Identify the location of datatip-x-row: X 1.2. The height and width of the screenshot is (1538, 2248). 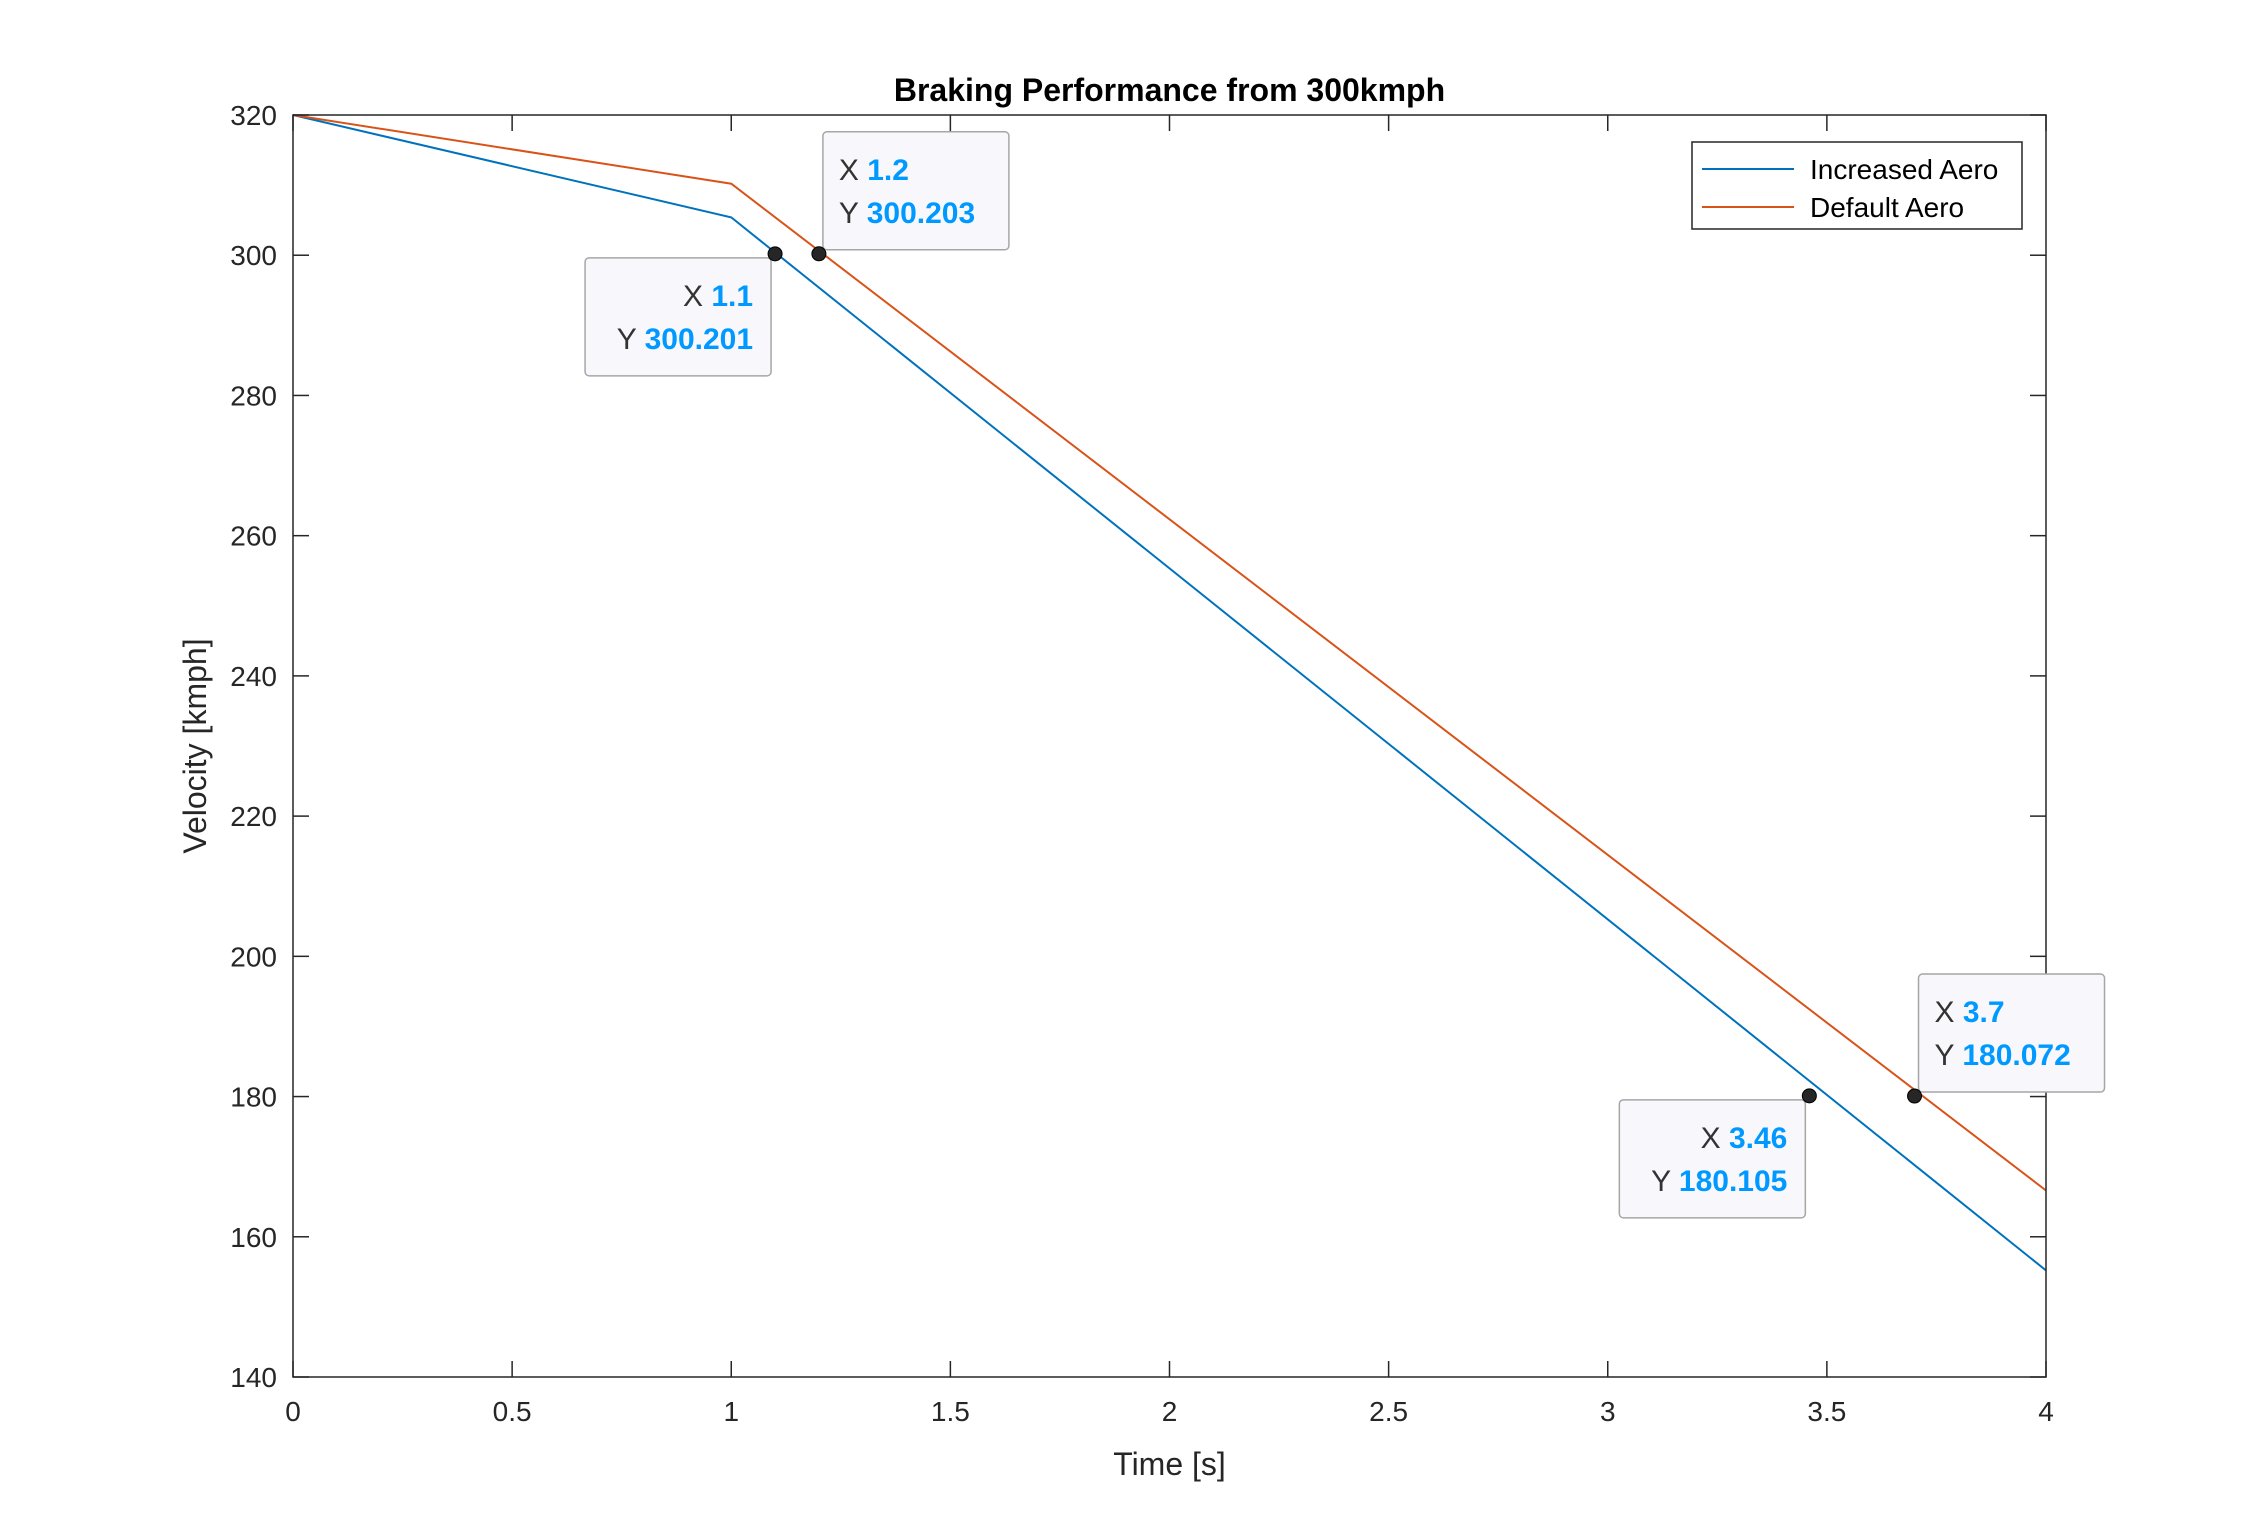
(874, 170).